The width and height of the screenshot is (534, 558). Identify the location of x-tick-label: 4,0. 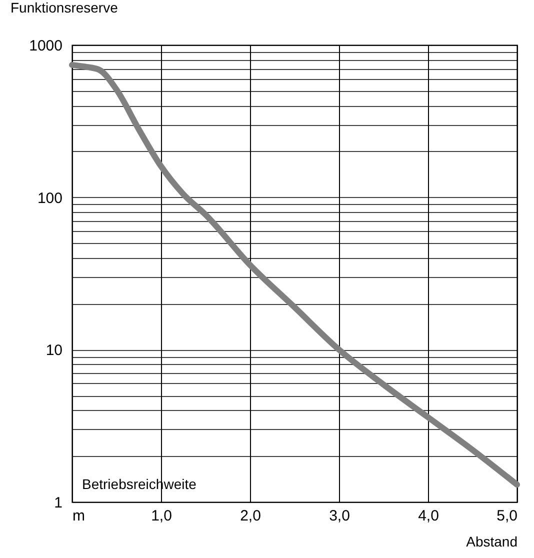
(428, 516).